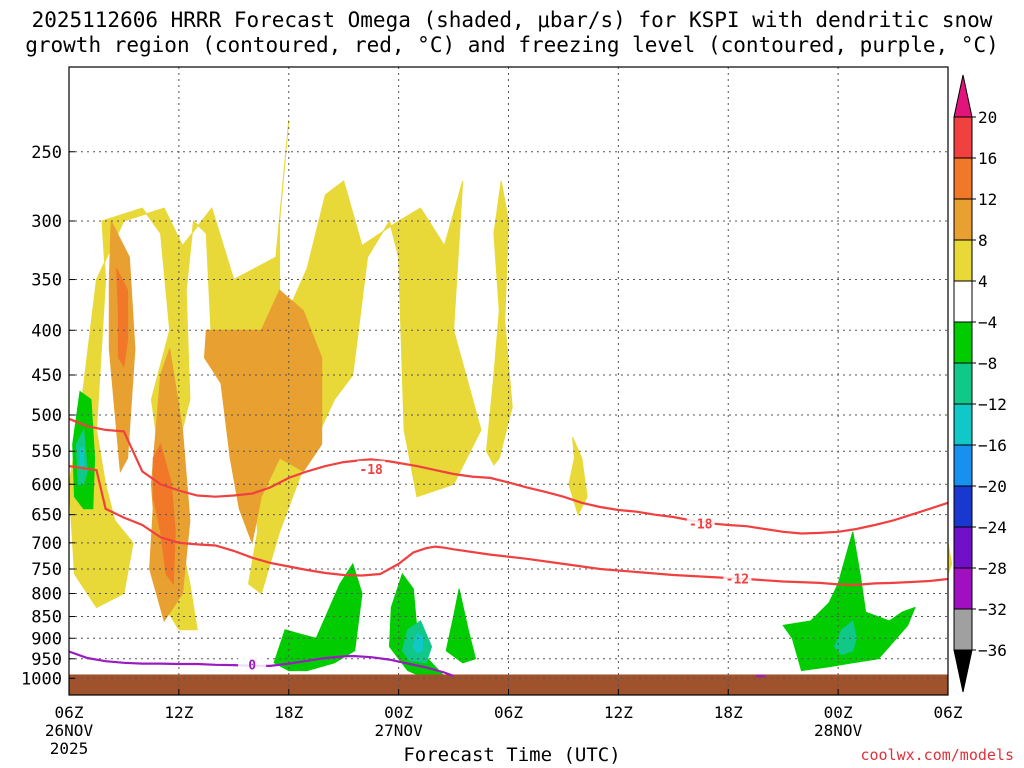 The height and width of the screenshot is (768, 1024). What do you see at coordinates (992, 650) in the screenshot?
I see `colorbar-label-13: −36` at bounding box center [992, 650].